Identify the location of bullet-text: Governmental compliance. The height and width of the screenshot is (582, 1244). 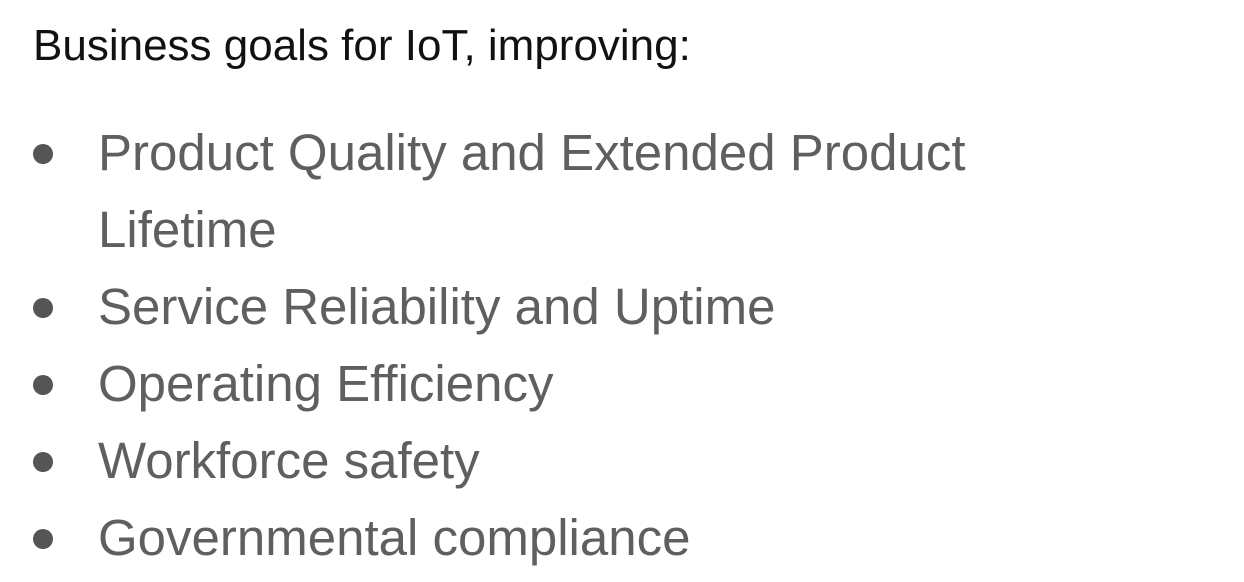
(394, 537).